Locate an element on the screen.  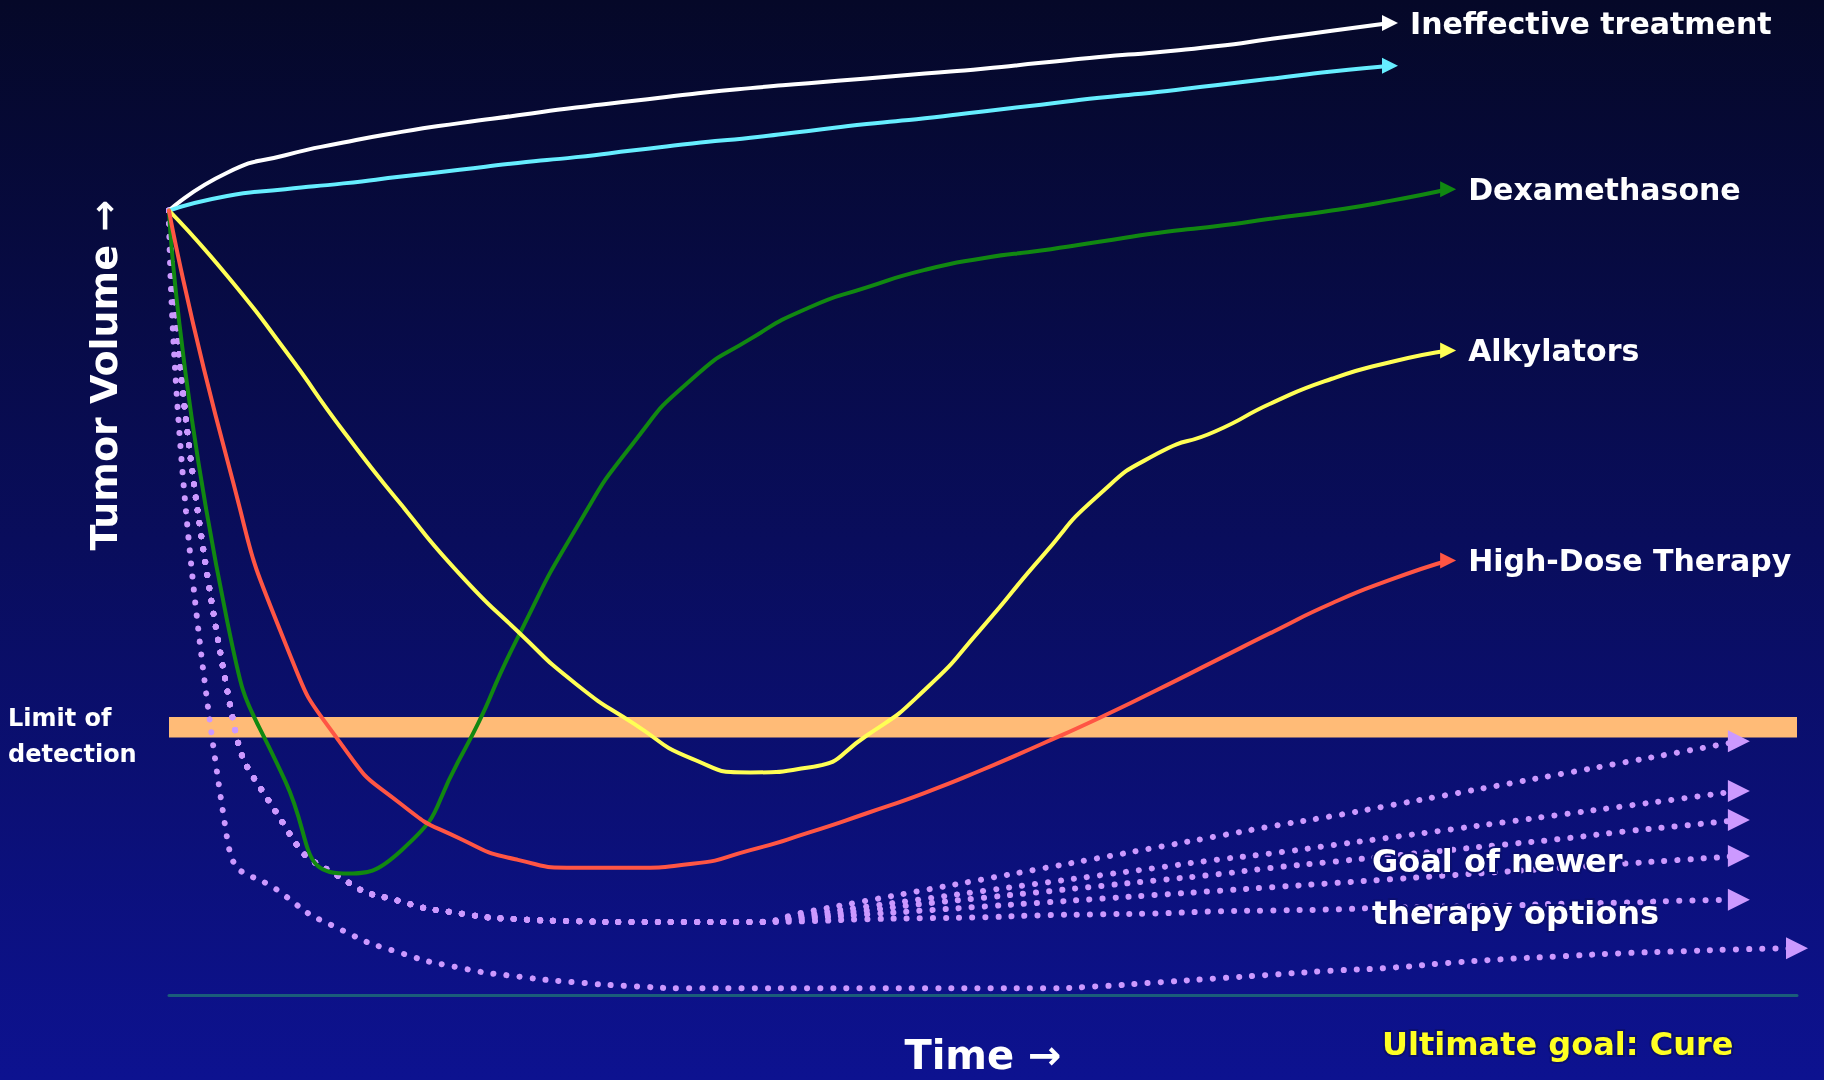
text: Ultimate goal: Cure is located at coordinates (1558, 1044).